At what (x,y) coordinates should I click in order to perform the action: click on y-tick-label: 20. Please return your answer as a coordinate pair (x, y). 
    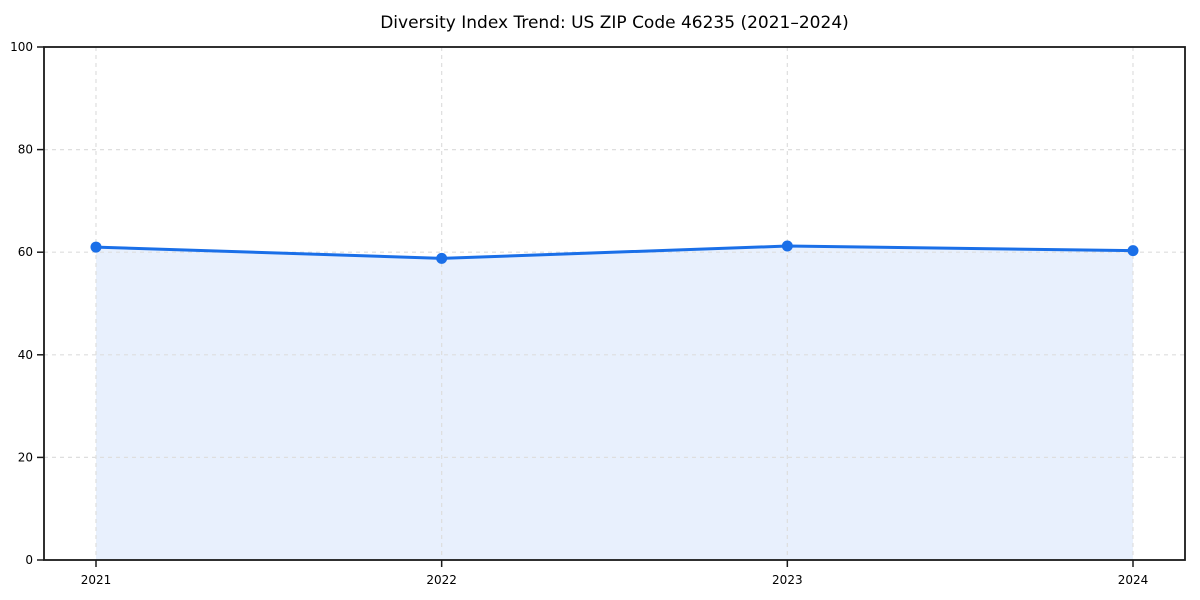
    Looking at the image, I should click on (25, 457).